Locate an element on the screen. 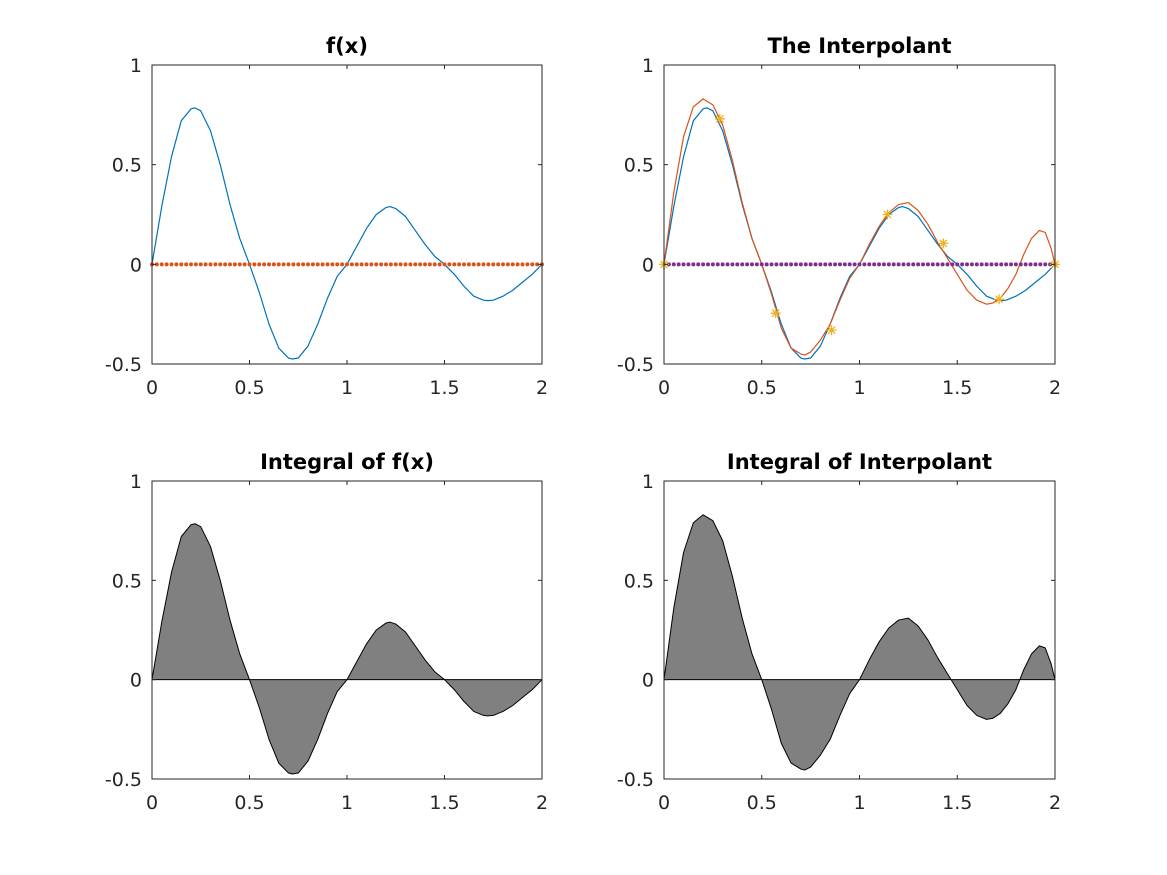  y-tick-label: 0.5 is located at coordinates (639, 166).